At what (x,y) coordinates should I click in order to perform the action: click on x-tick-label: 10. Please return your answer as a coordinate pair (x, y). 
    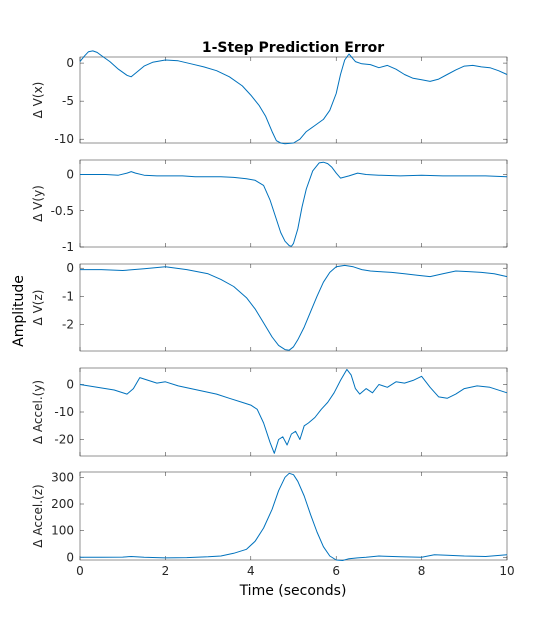
    Looking at the image, I should click on (506, 571).